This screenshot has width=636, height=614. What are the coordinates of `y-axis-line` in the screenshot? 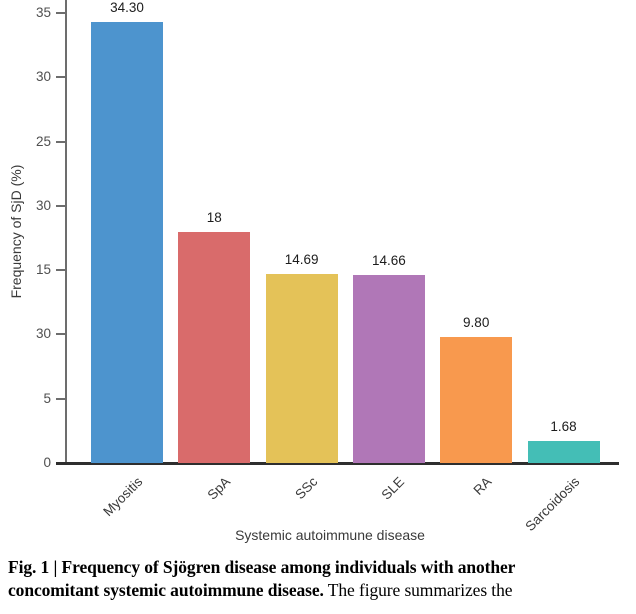 It's located at (66, 232).